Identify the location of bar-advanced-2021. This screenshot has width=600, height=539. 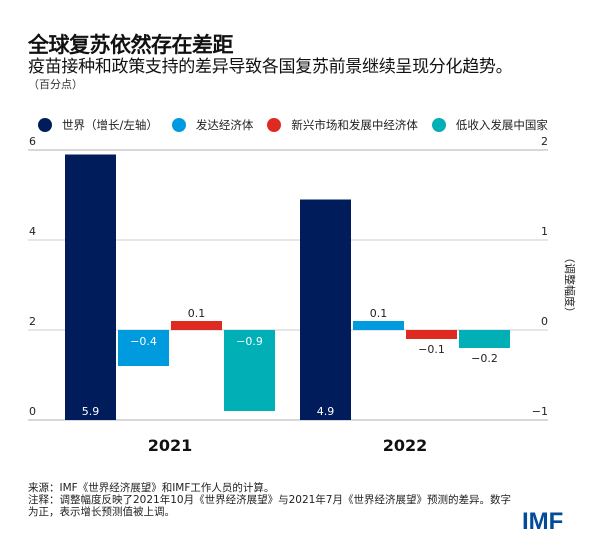
(143, 348).